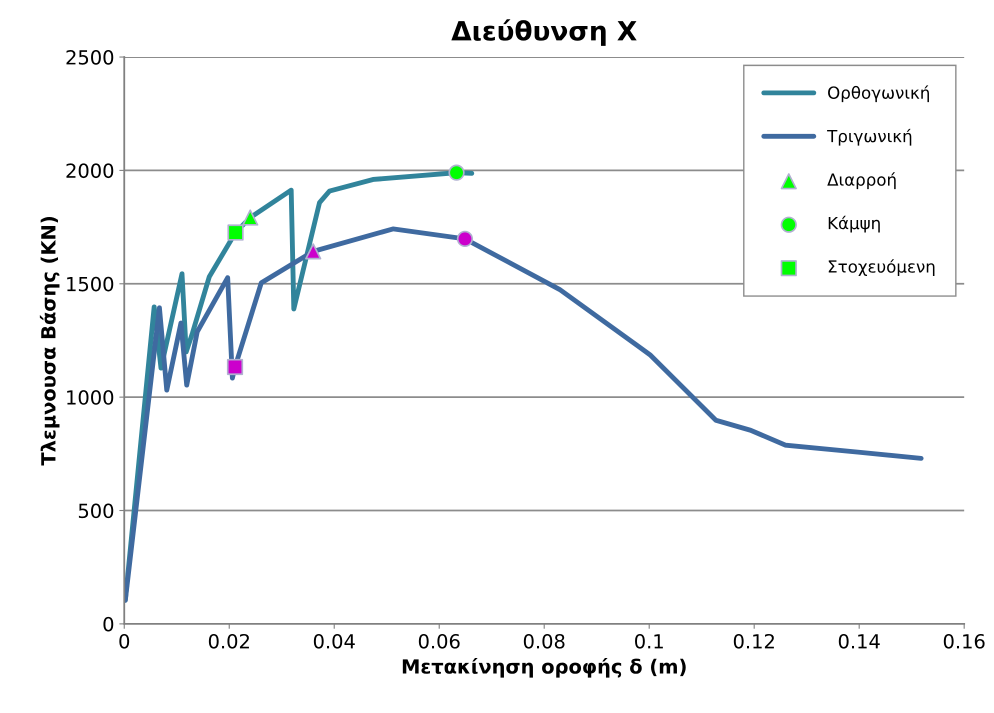  I want to click on y-tick-label: 500, so click(96, 510).